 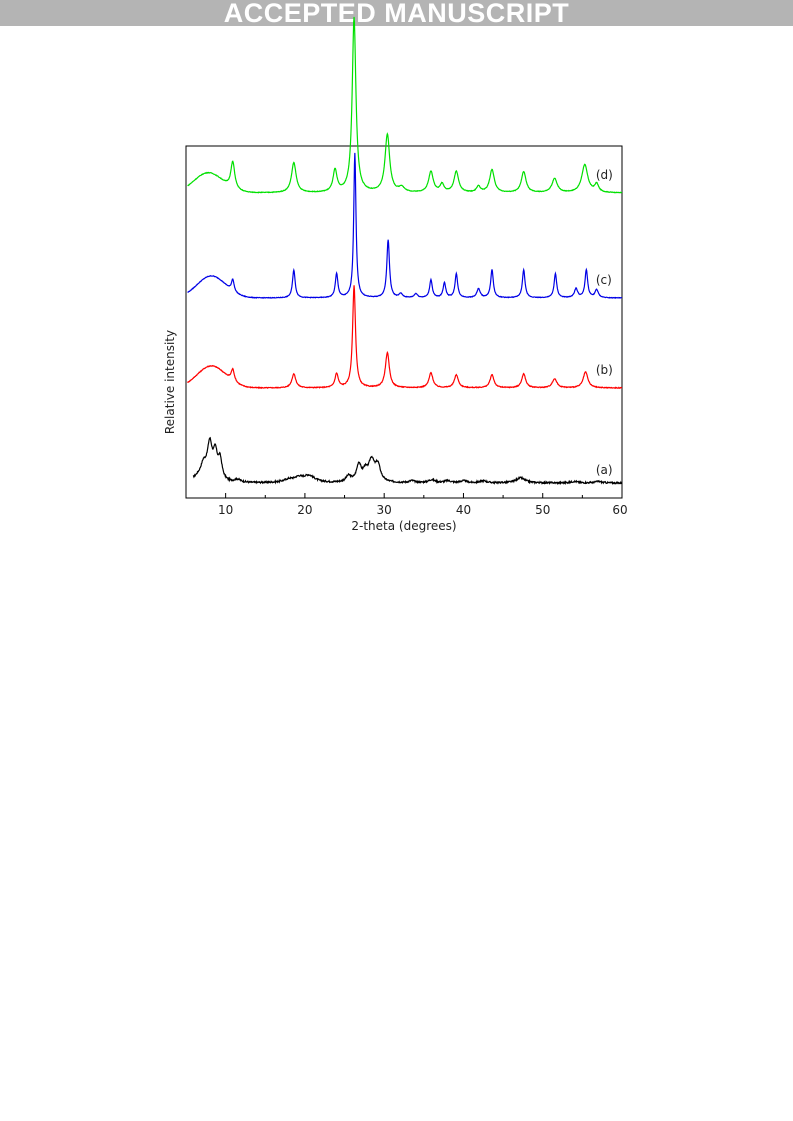 I want to click on accepted-manuscript-banner: ACCEPTED MANUSCRIPT, so click(x=396, y=14).